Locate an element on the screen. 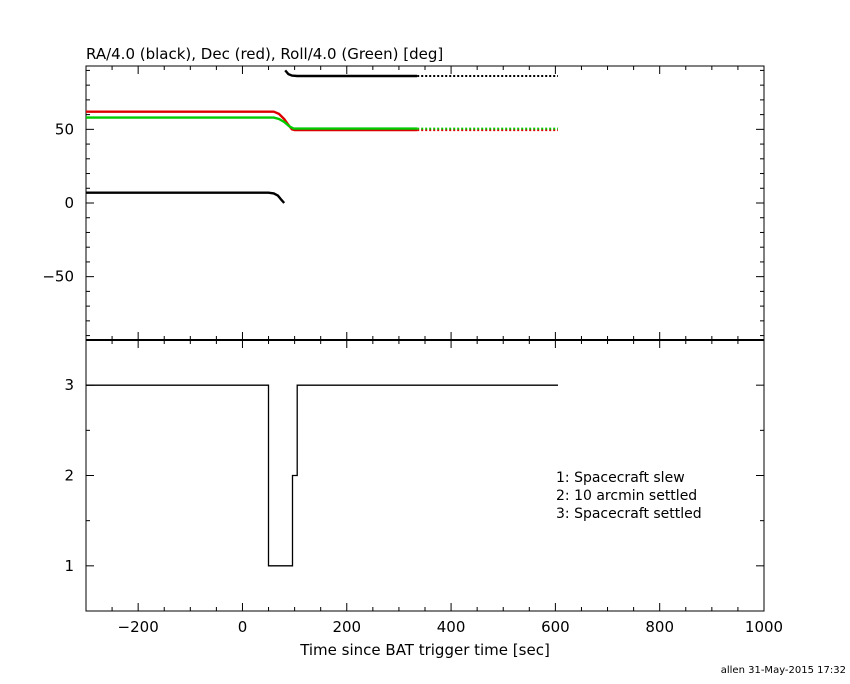 This screenshot has width=850, height=684. series-dec-line is located at coordinates (252, 121).